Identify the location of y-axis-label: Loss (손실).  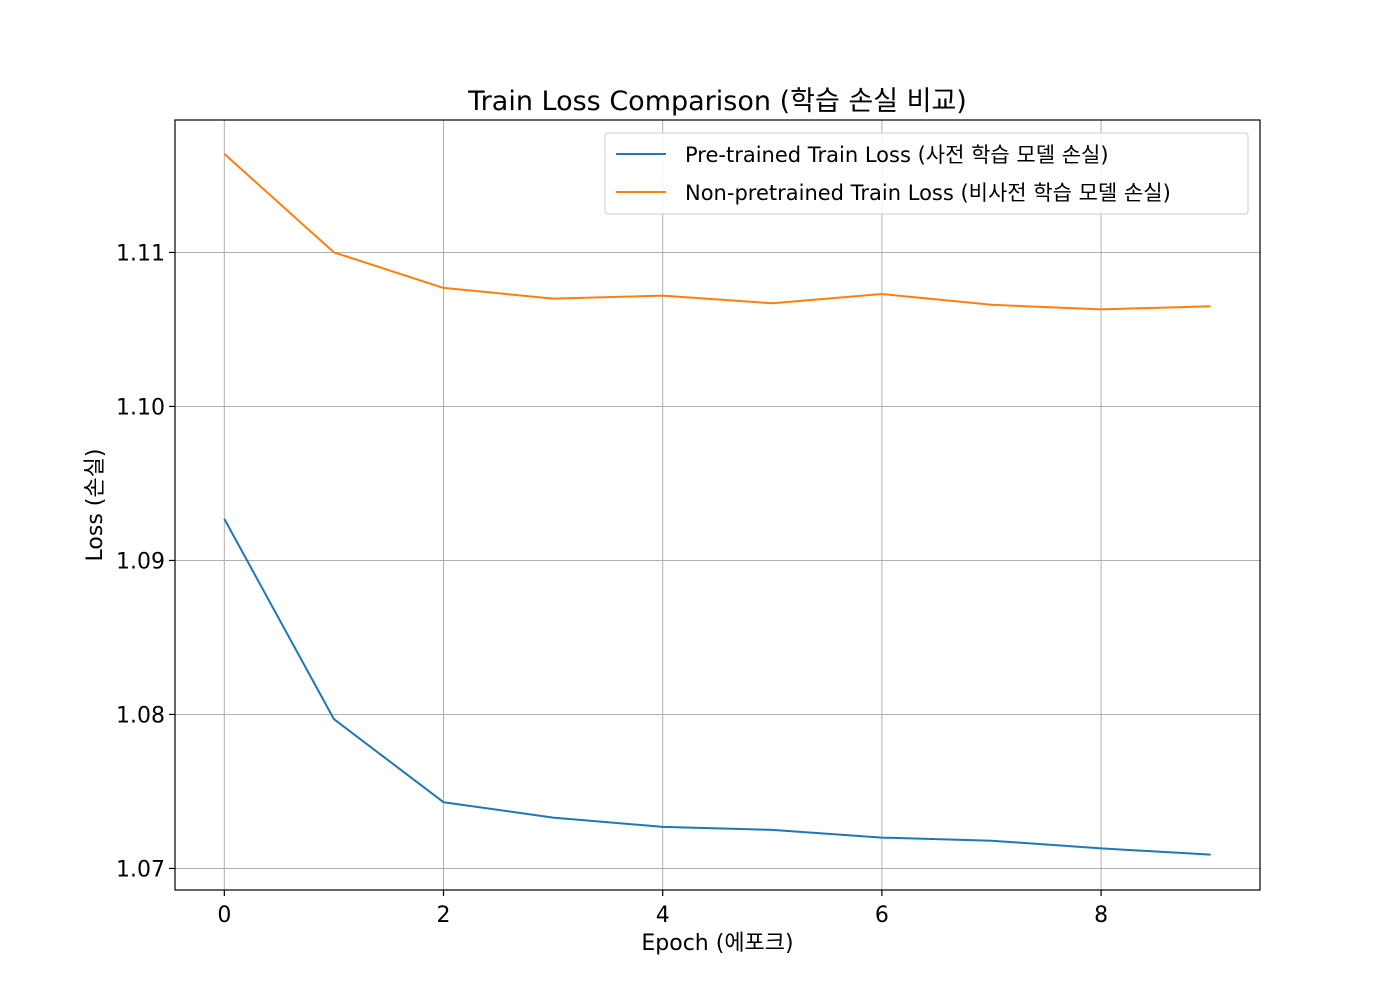
(95, 505).